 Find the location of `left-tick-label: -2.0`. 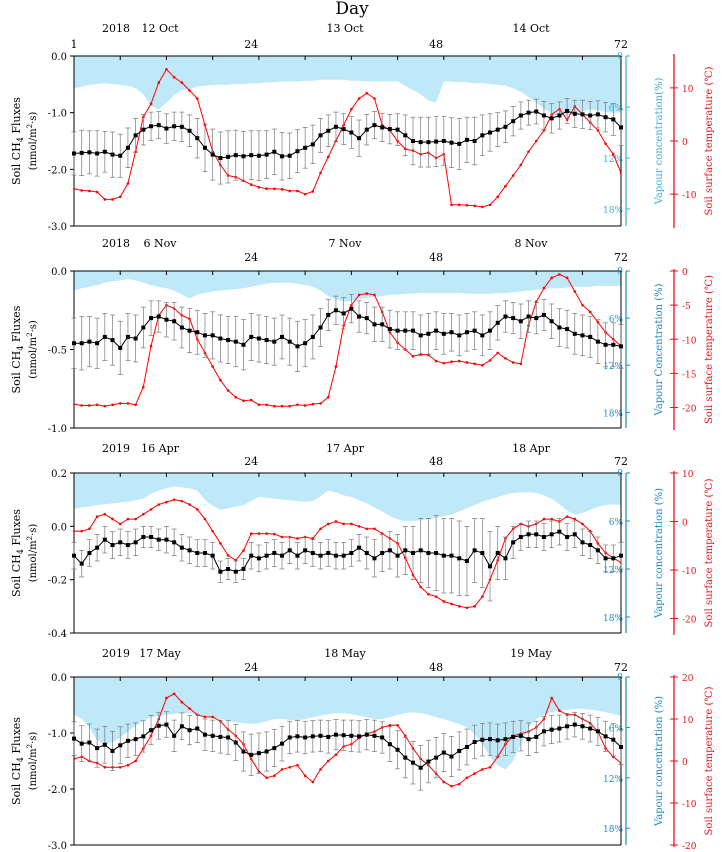

left-tick-label: -2.0 is located at coordinates (57, 790).